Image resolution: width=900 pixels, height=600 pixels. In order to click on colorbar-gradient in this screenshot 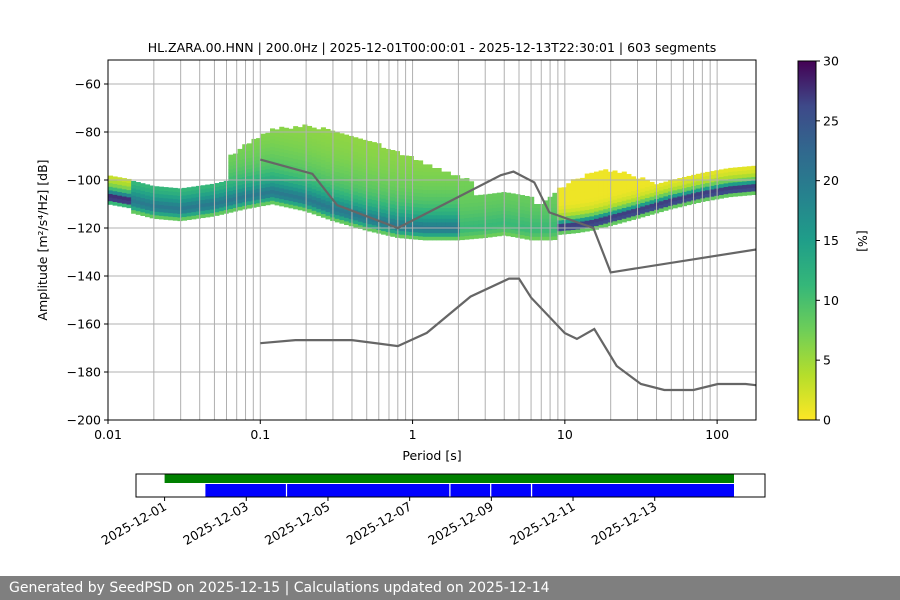, I will do `click(807, 240)`.